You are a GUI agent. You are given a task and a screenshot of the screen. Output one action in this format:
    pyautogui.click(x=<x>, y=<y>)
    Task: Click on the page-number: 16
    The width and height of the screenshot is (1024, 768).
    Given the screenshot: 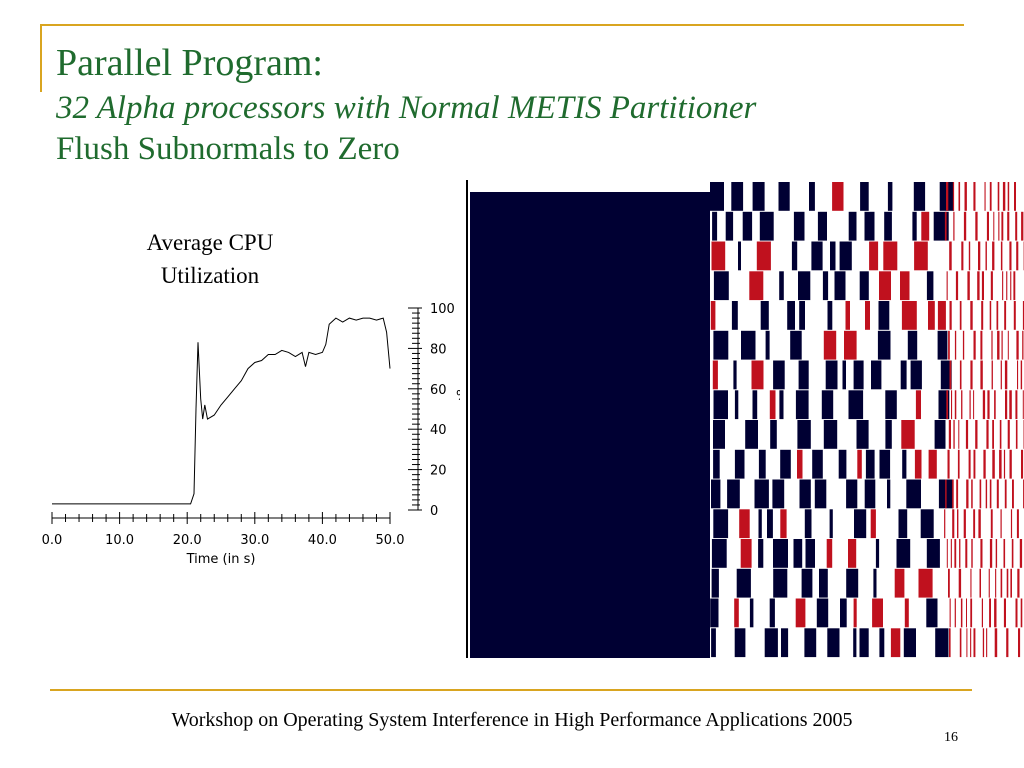 What is the action you would take?
    pyautogui.click(x=951, y=737)
    